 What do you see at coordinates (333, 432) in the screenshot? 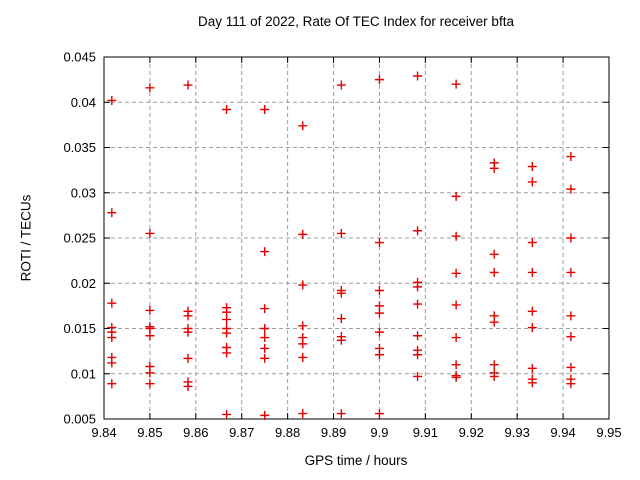
I see `x-tick-label: 9.89` at bounding box center [333, 432].